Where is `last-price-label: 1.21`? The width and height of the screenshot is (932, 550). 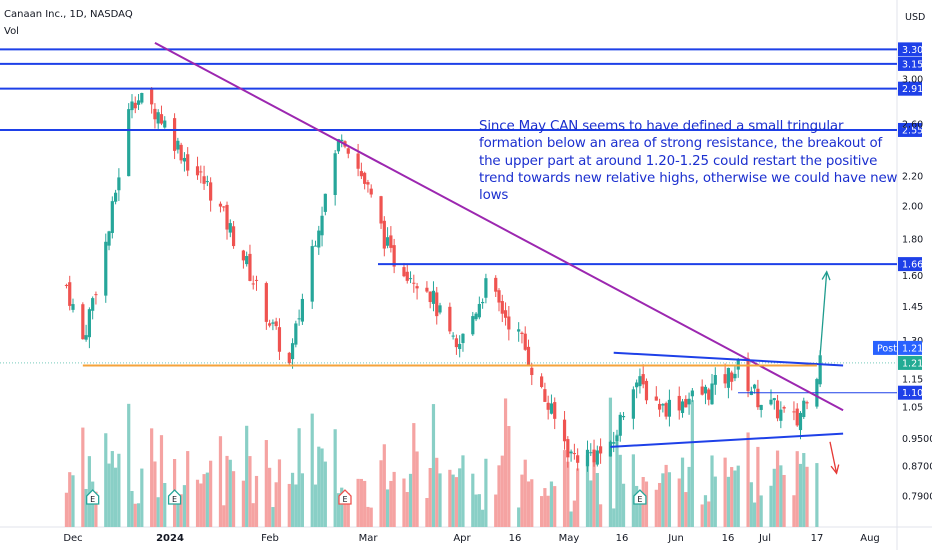 last-price-label: 1.21 is located at coordinates (912, 363).